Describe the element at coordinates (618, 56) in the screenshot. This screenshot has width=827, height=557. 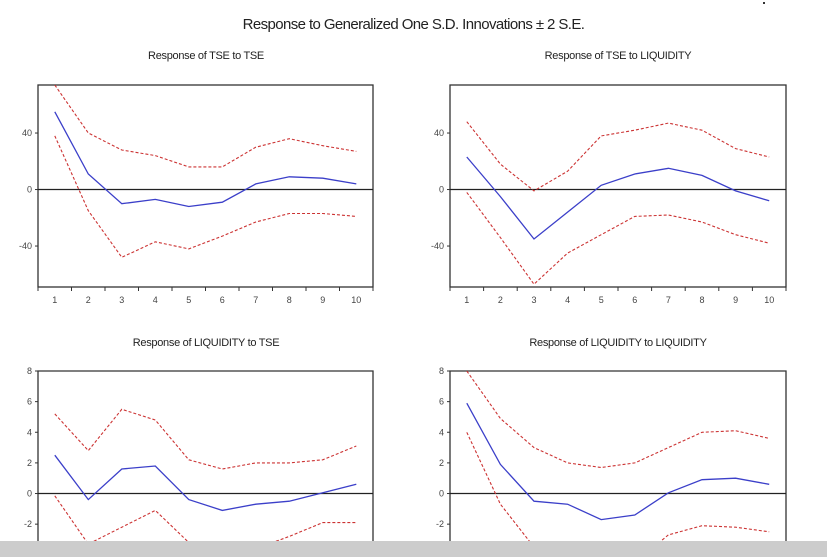
I see `chart-title-tse-to-liquidity: Response of TSE to LIQUIDITY` at that location.